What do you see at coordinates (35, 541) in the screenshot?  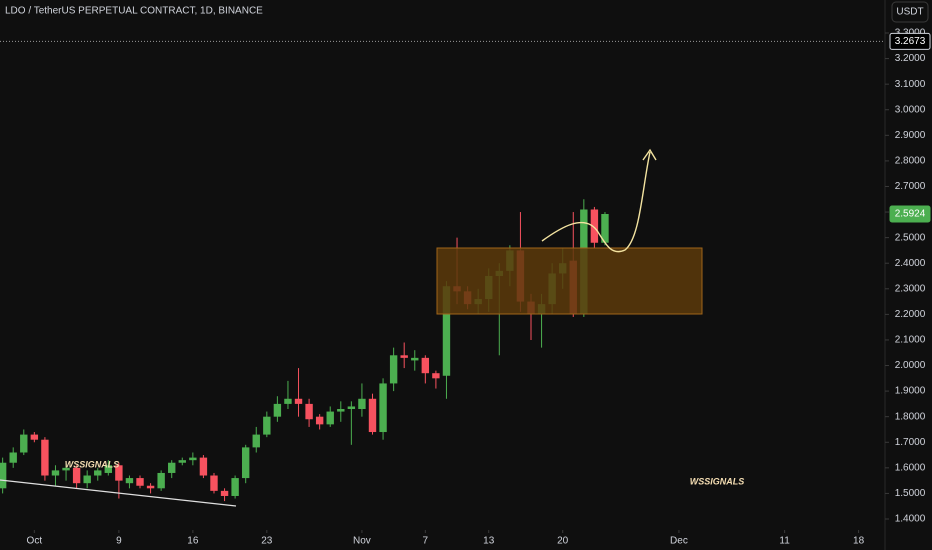 I see `x-tick-label: Oct` at bounding box center [35, 541].